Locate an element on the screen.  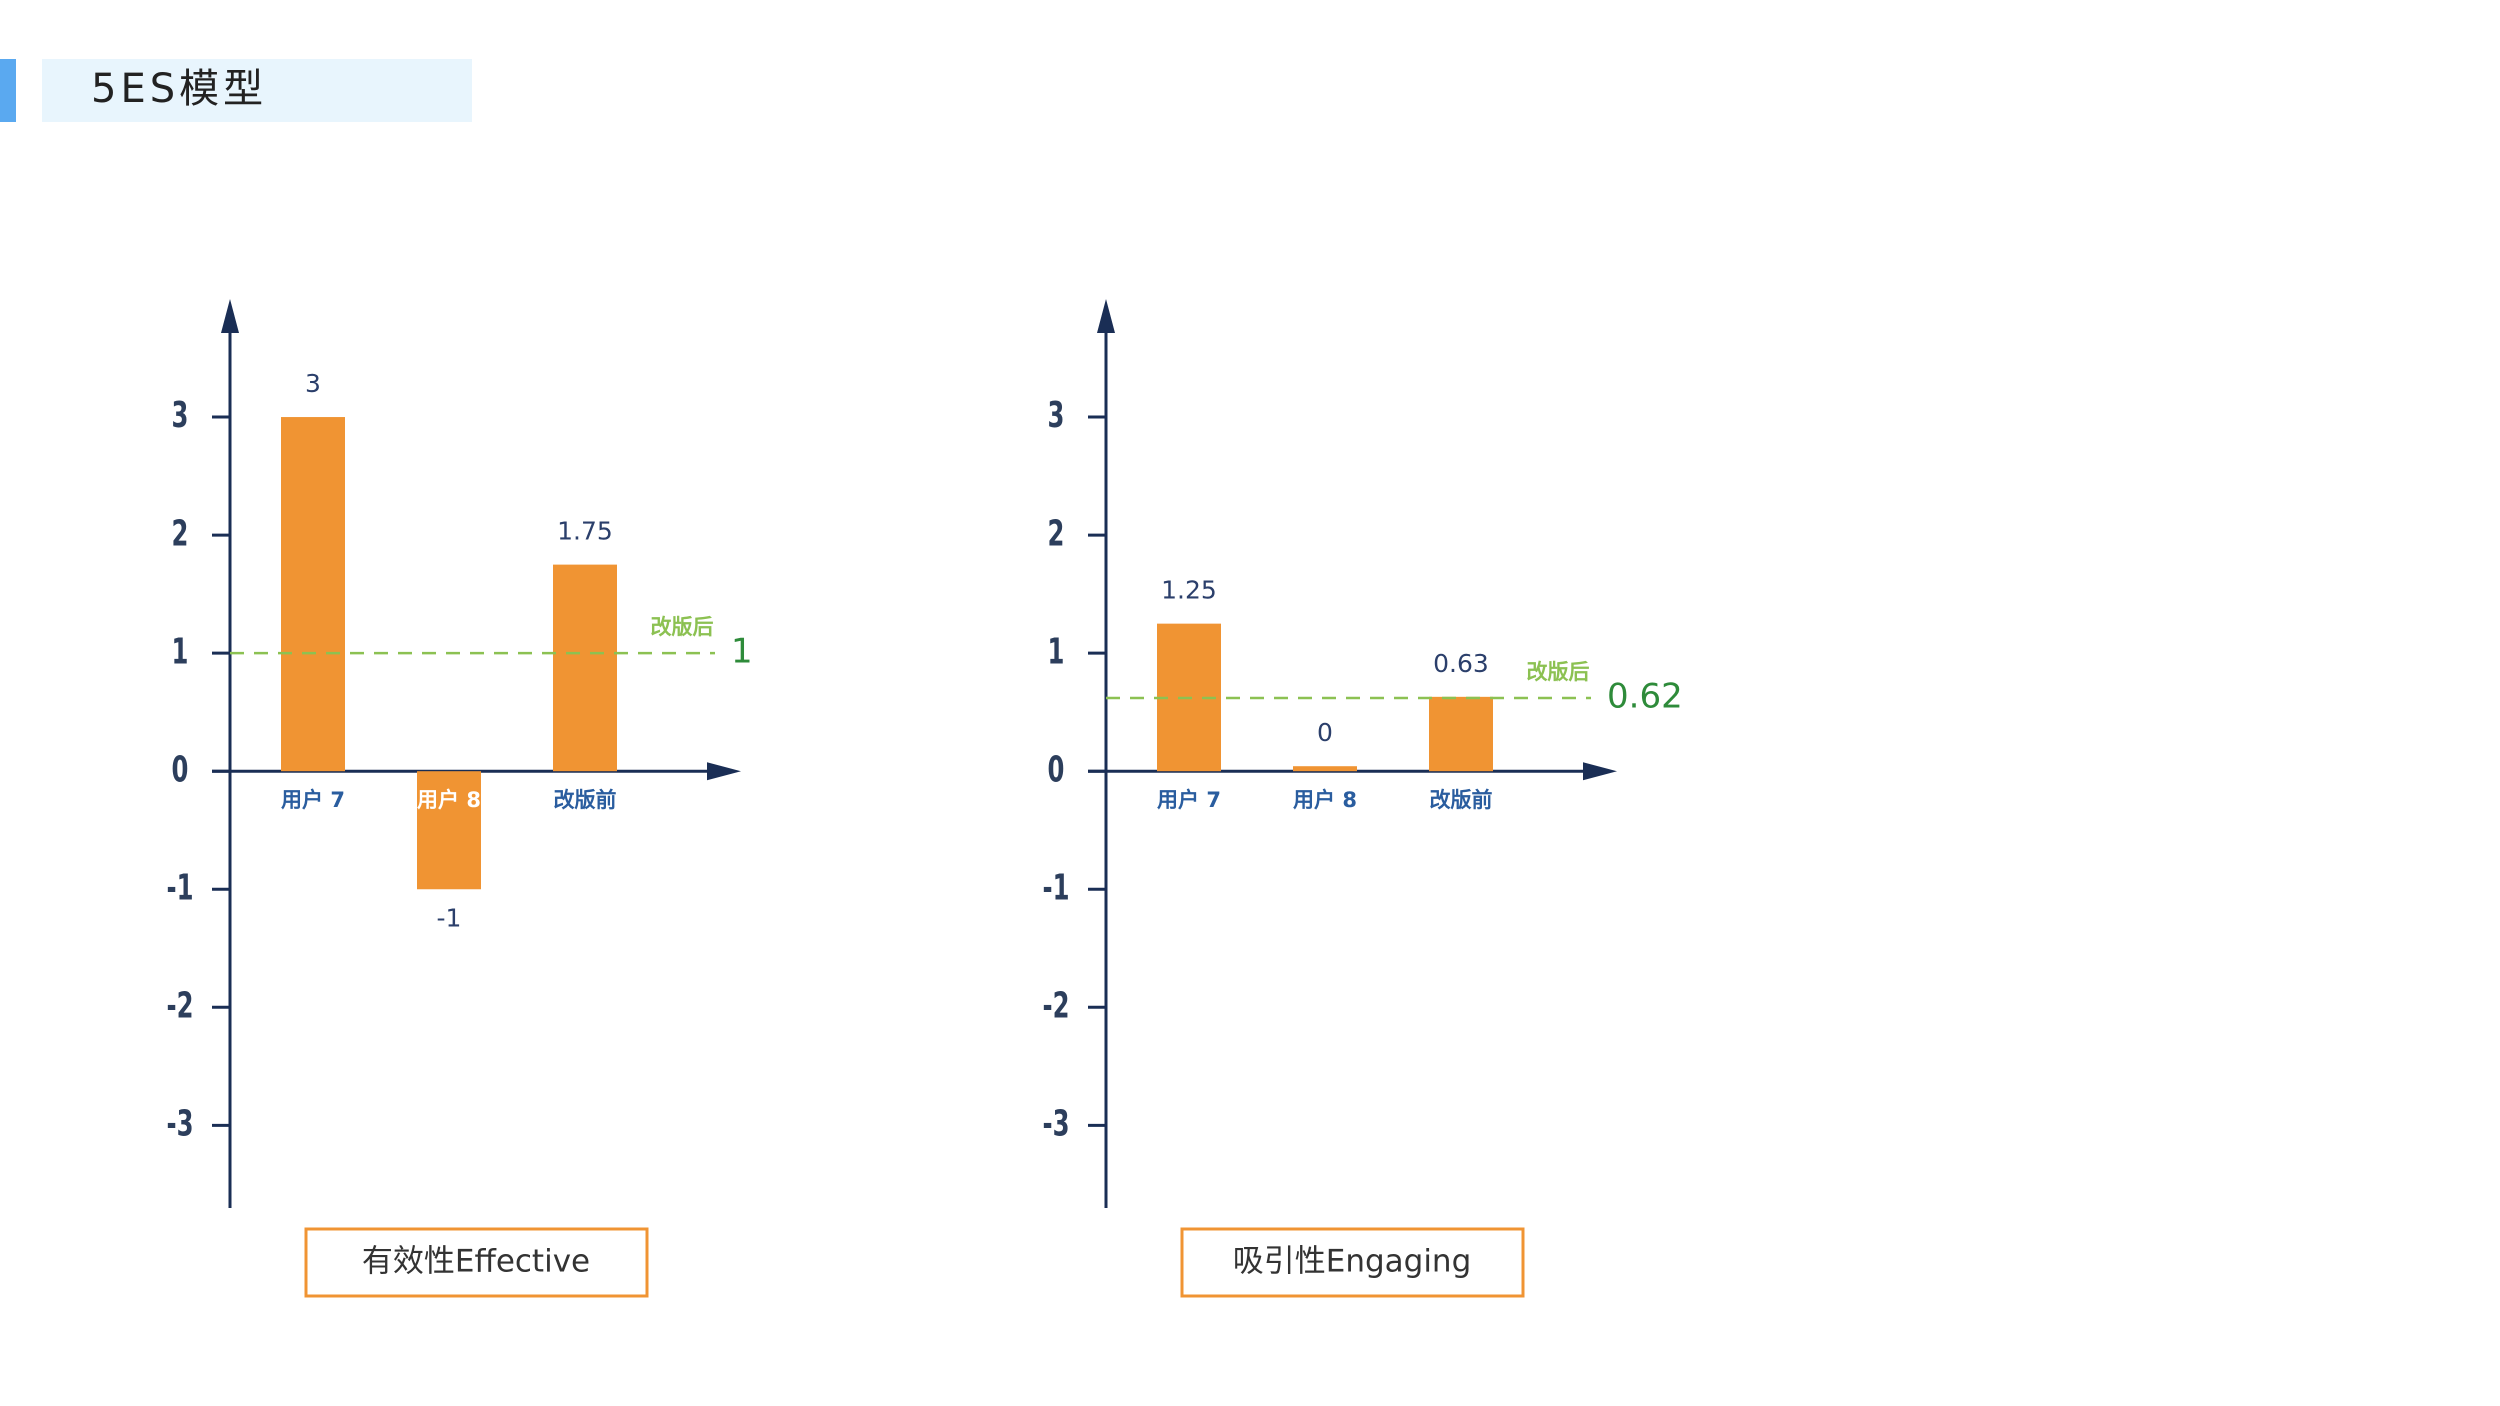
chart-title: 有效性Effective is located at coordinates (476, 1262).